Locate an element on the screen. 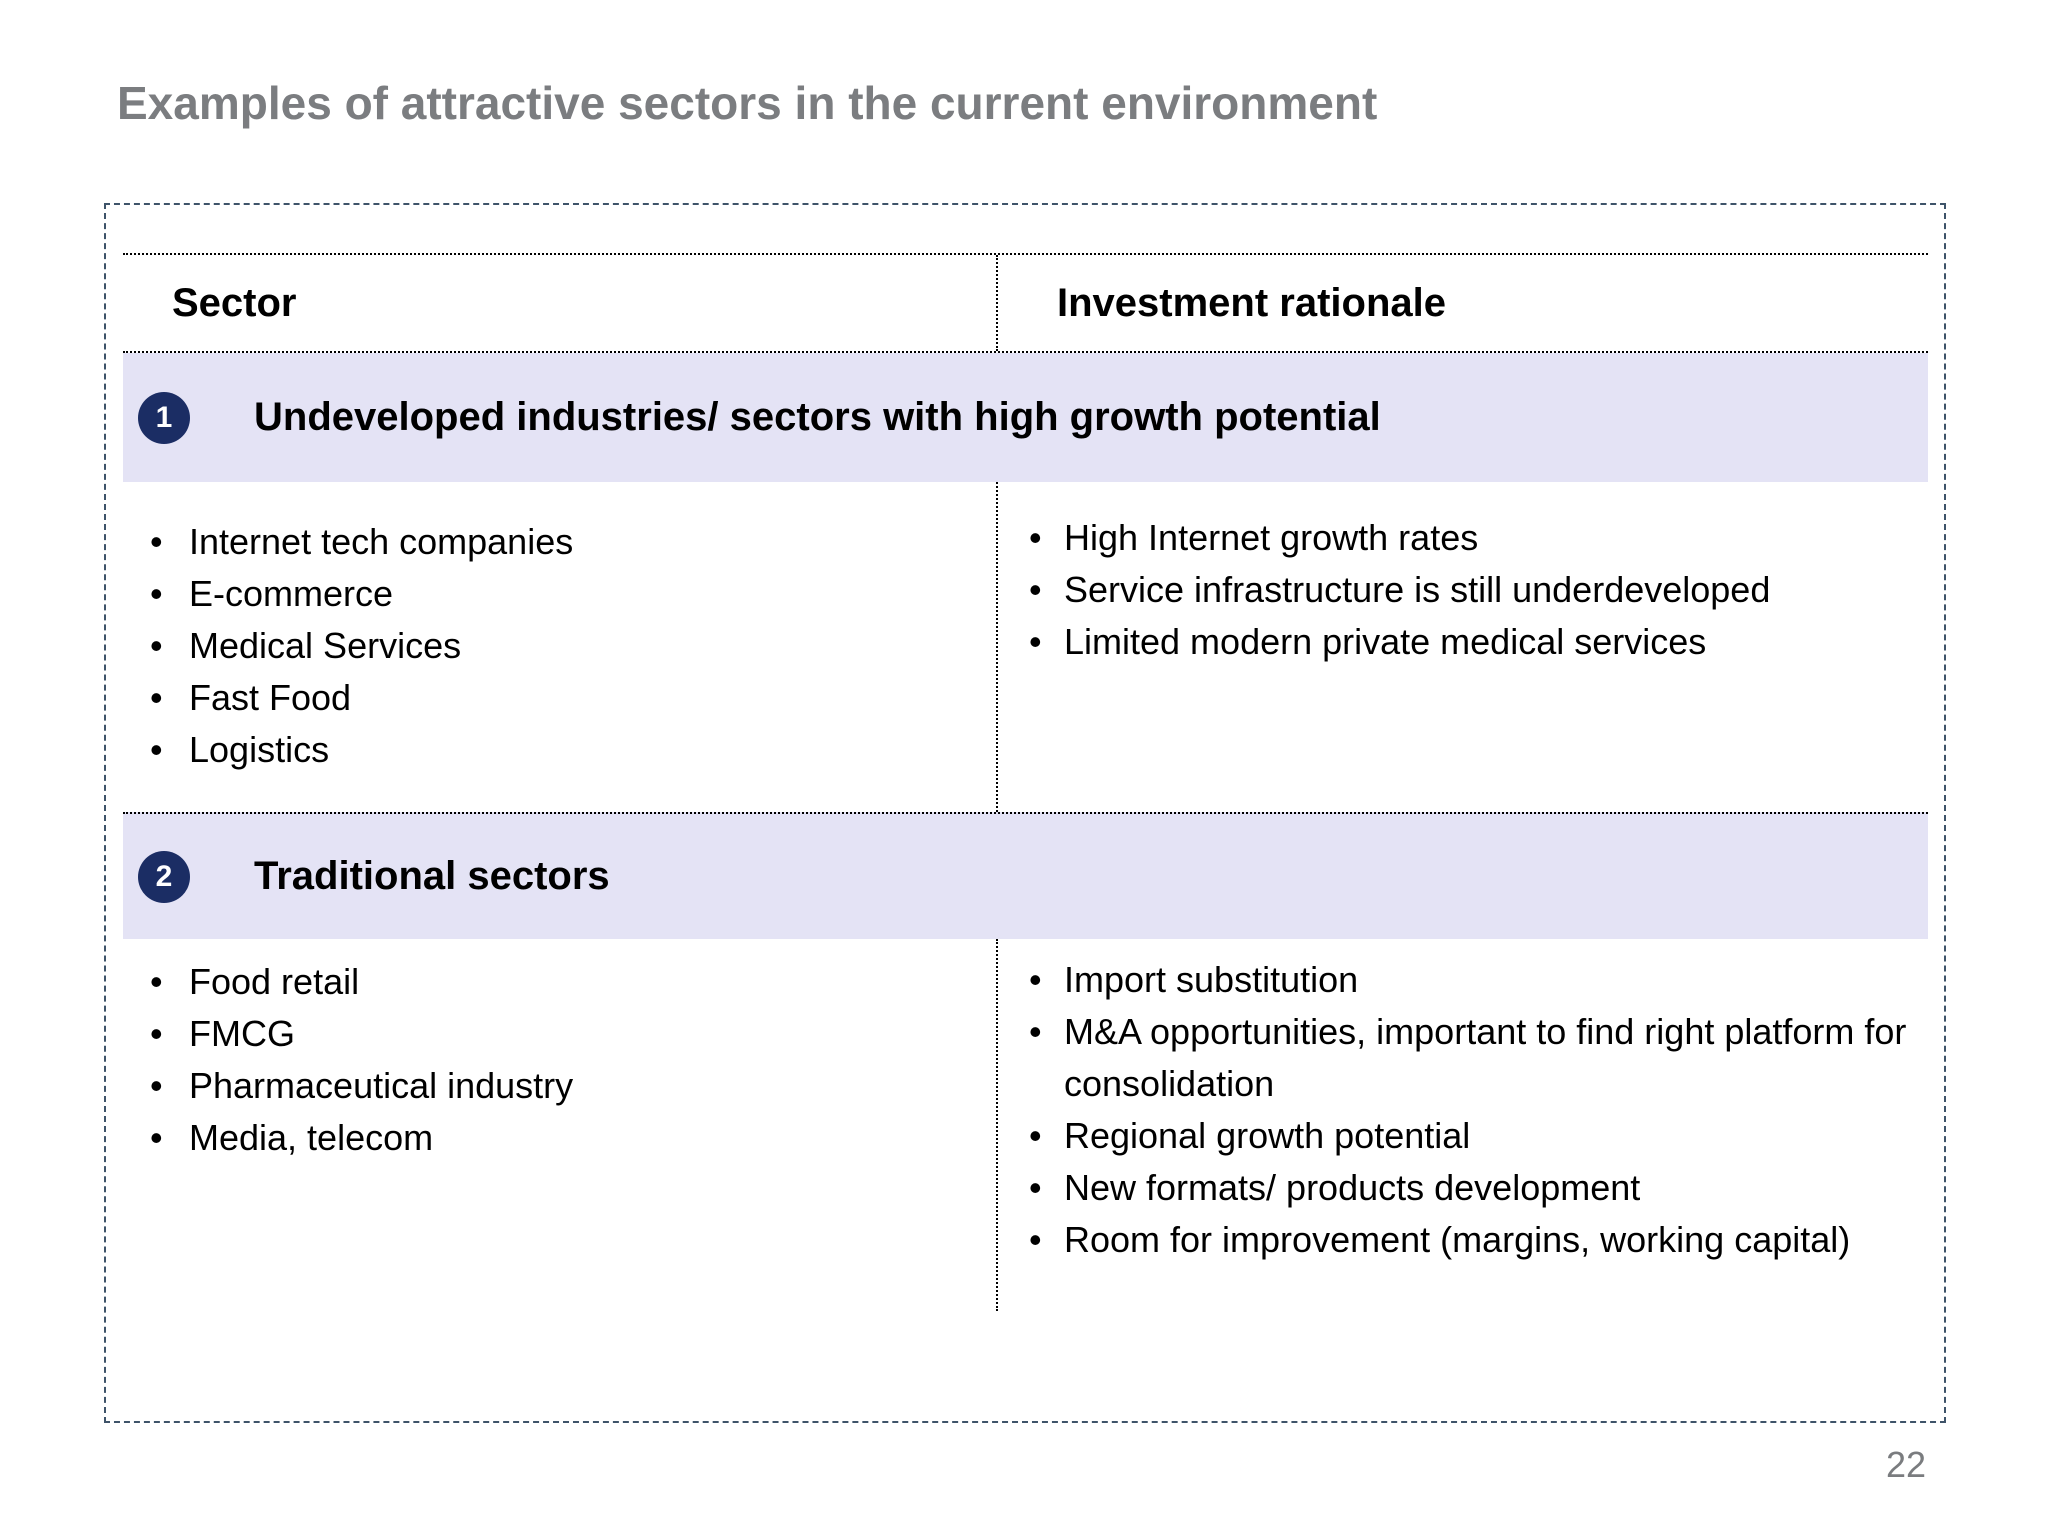  bullet-item: Logistics is located at coordinates (573, 750).